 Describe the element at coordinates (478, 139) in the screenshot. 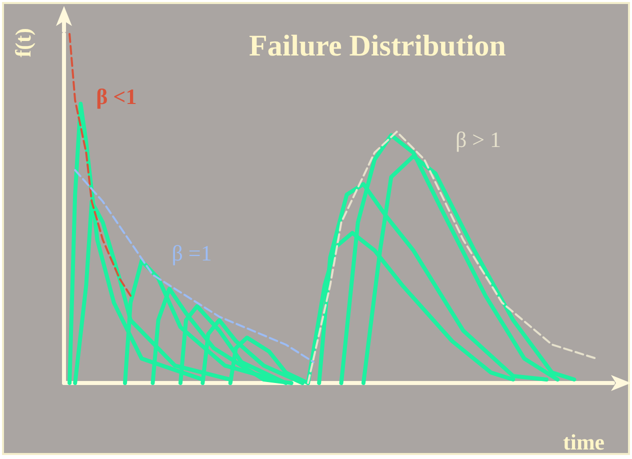

I see `series-label: β > 1` at that location.